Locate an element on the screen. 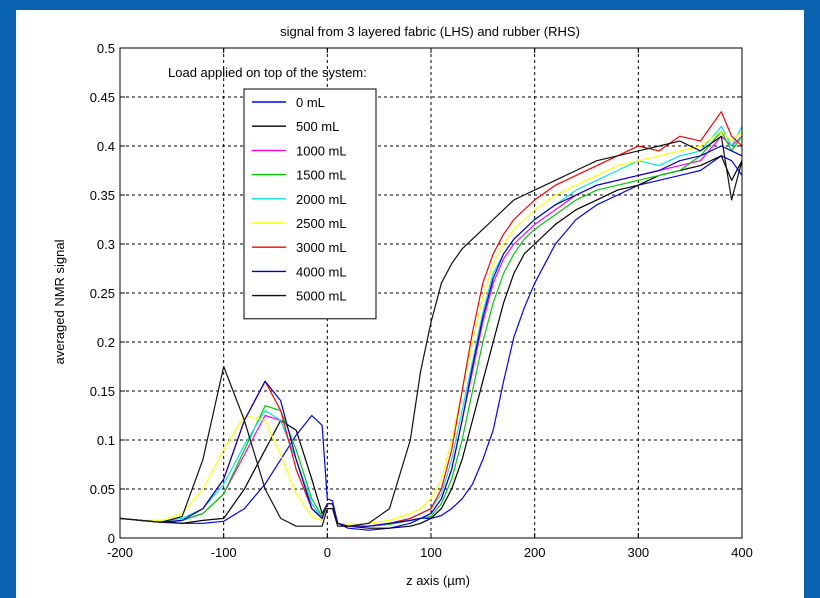 This screenshot has height=598, width=820. legend-entry-label: 0 mL is located at coordinates (310, 102).